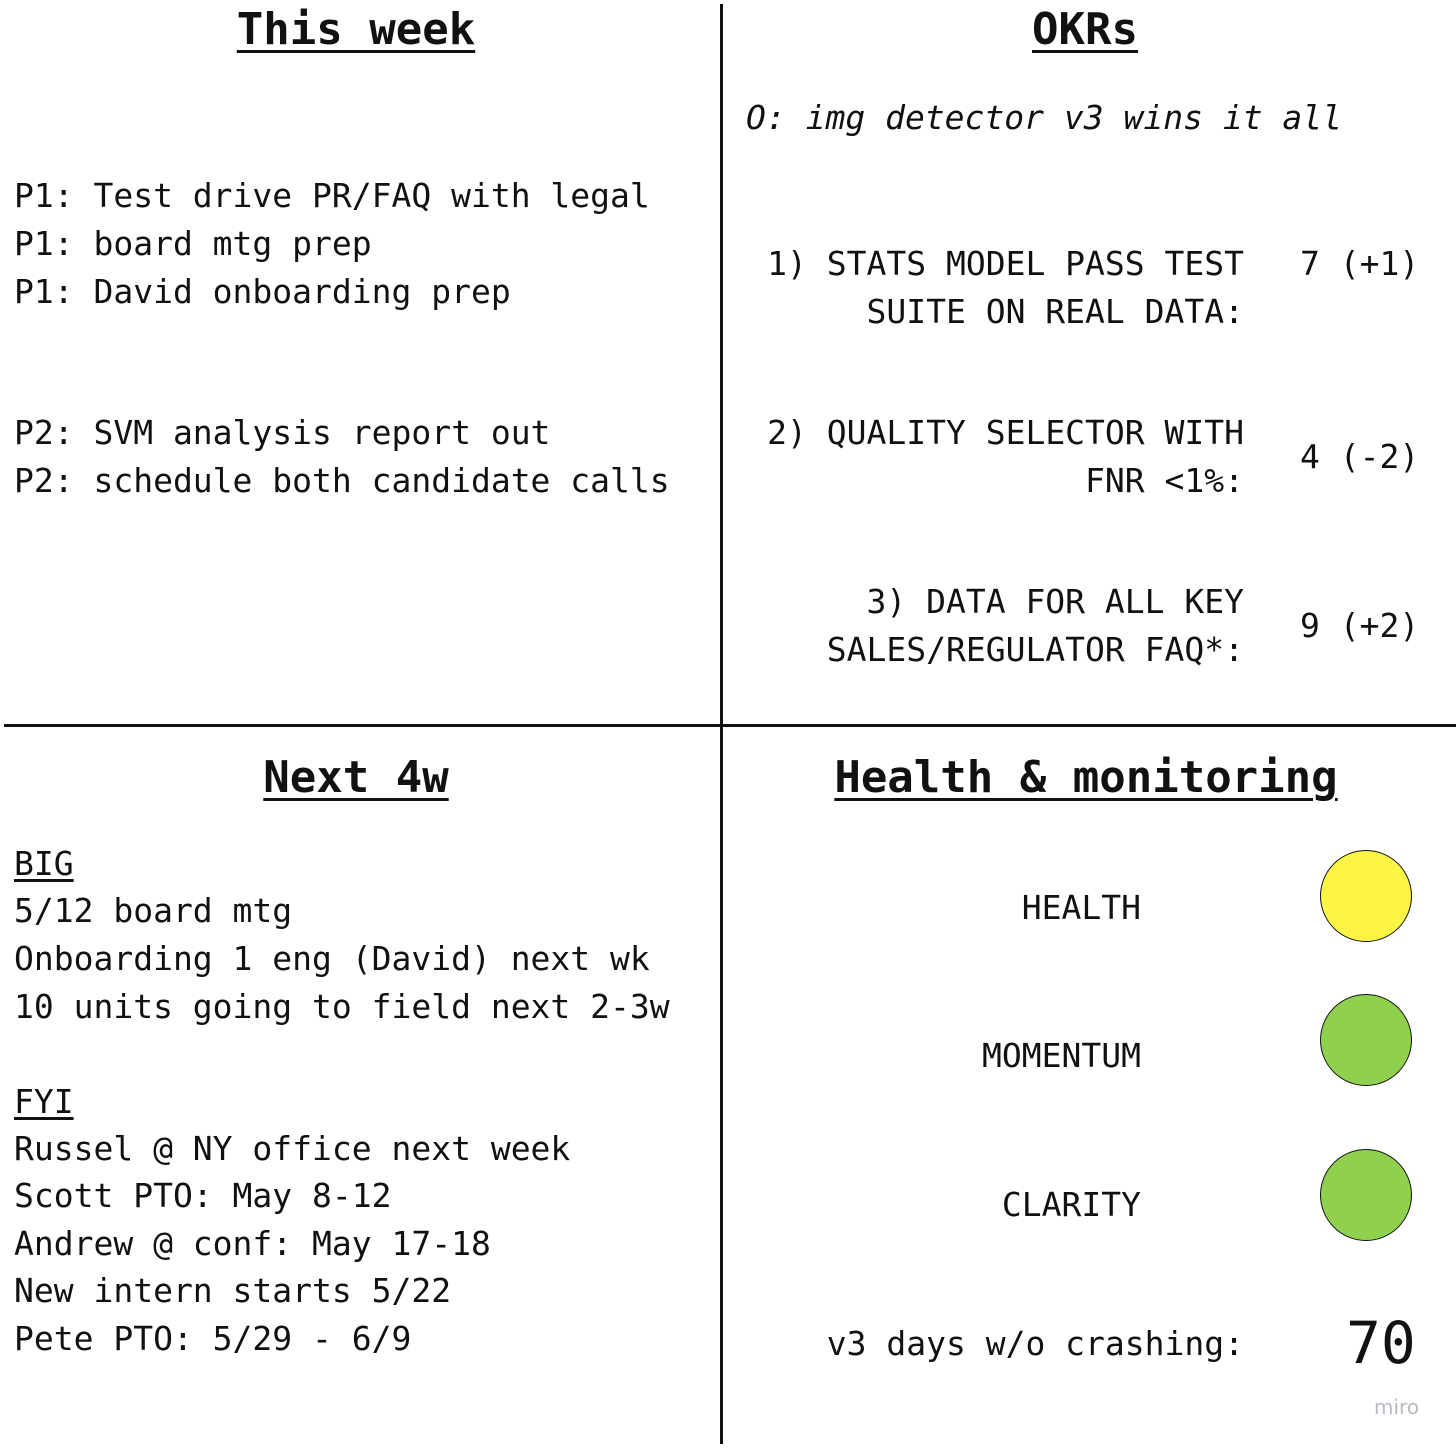 The width and height of the screenshot is (1456, 1448). What do you see at coordinates (1164, 480) in the screenshot?
I see `kr-2-line2: FNR <1%:` at bounding box center [1164, 480].